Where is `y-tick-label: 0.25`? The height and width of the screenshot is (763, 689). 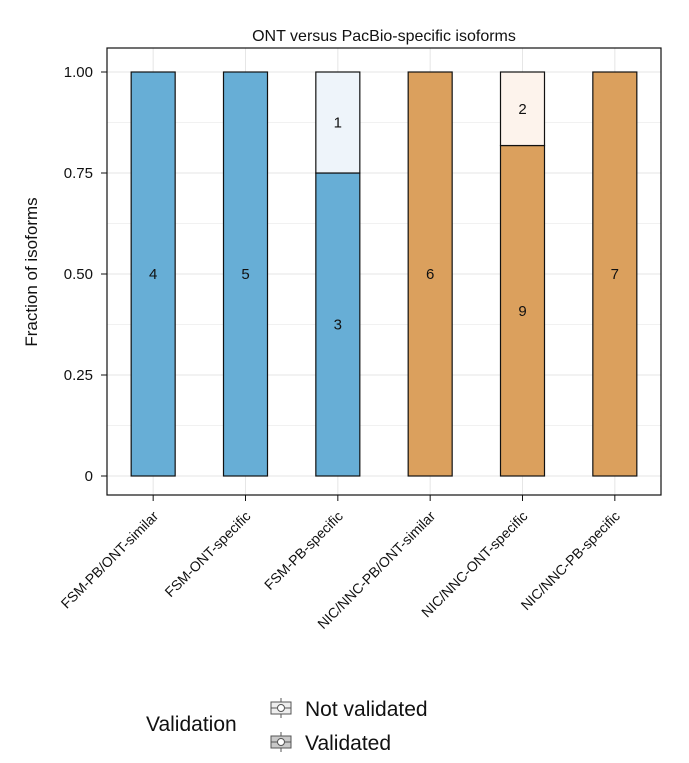
y-tick-label: 0.25 is located at coordinates (78, 375).